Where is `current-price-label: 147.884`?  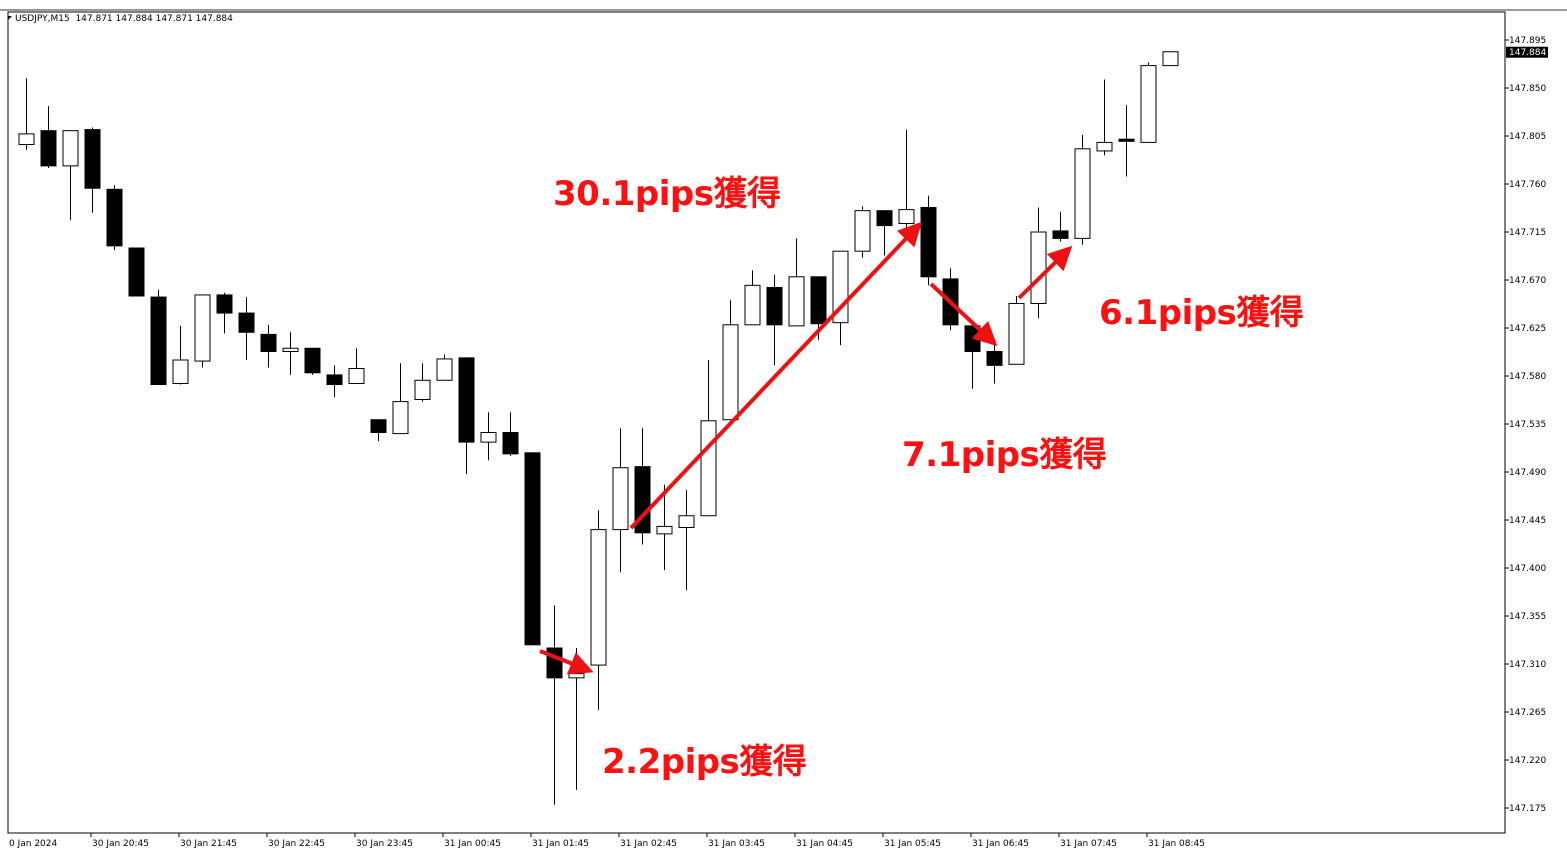 current-price-label: 147.884 is located at coordinates (1527, 53).